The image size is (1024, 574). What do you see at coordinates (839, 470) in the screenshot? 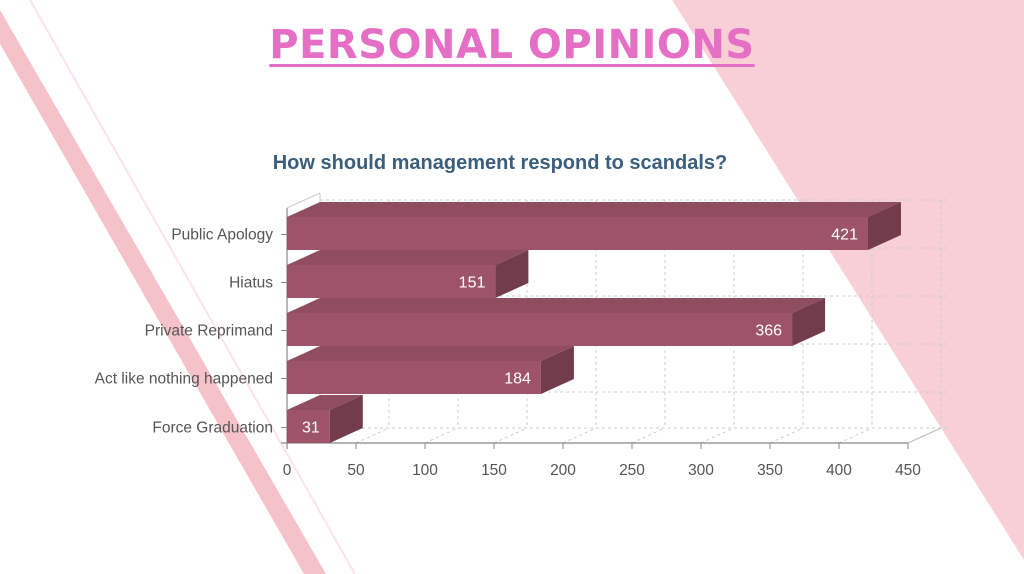
I see `x-tick-label: 400` at bounding box center [839, 470].